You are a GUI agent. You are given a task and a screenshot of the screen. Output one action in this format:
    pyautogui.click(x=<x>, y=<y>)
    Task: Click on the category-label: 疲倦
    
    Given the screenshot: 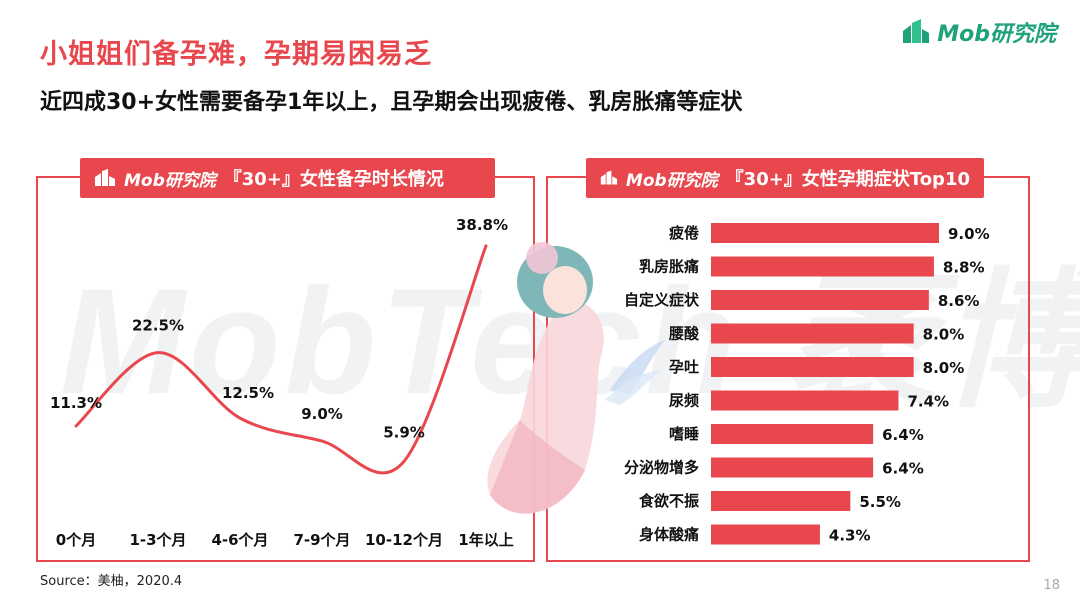 What is the action you would take?
    pyautogui.click(x=684, y=233)
    